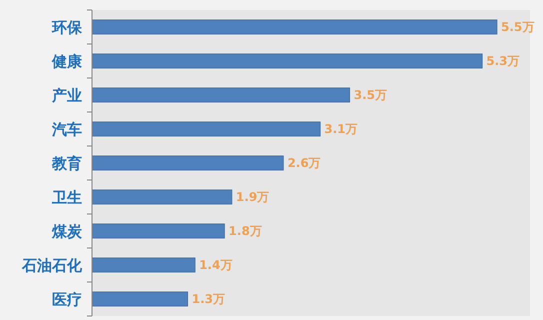 The image size is (543, 320). I want to click on y-tick-label: 煤炭, so click(67, 231).